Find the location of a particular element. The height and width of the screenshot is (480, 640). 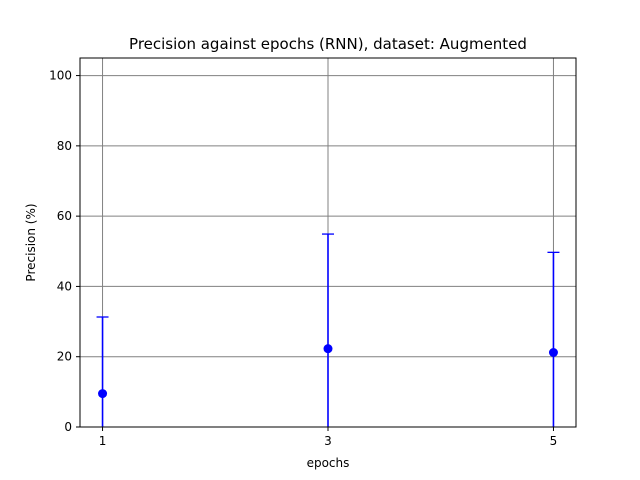

y-tick-label: 20 is located at coordinates (64, 357).